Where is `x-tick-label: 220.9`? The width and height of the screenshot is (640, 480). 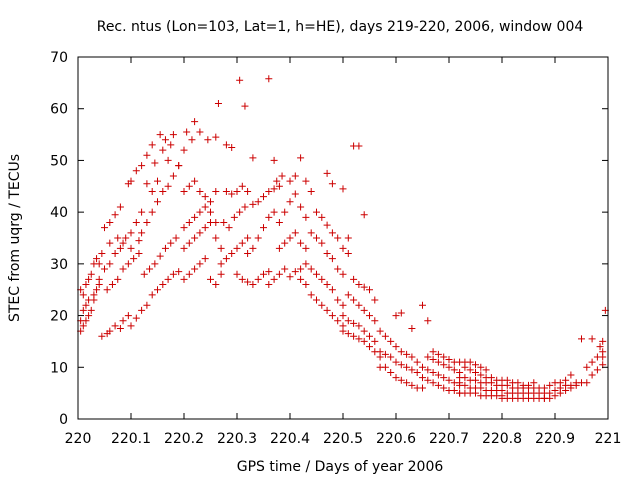 x-tick-label: 220.9 is located at coordinates (555, 439).